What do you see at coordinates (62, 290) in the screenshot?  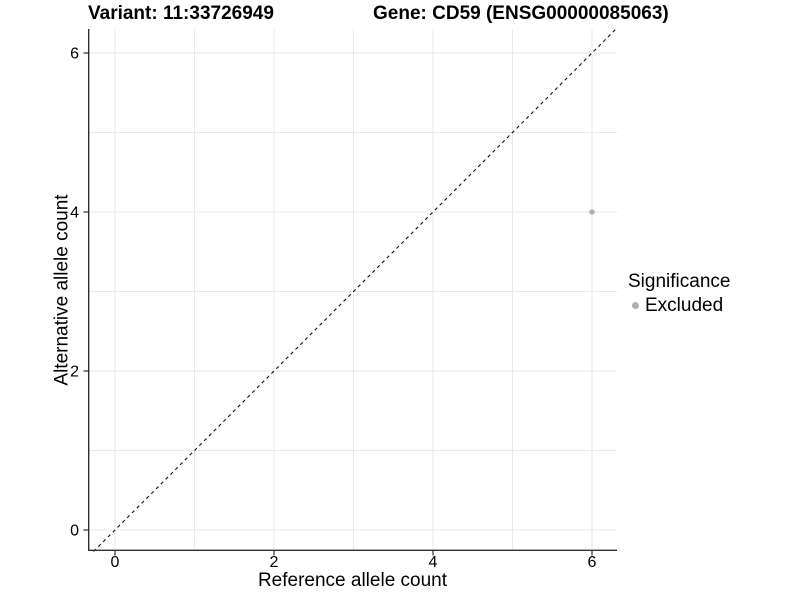 I see `y-axis-label: Alternative allele count` at bounding box center [62, 290].